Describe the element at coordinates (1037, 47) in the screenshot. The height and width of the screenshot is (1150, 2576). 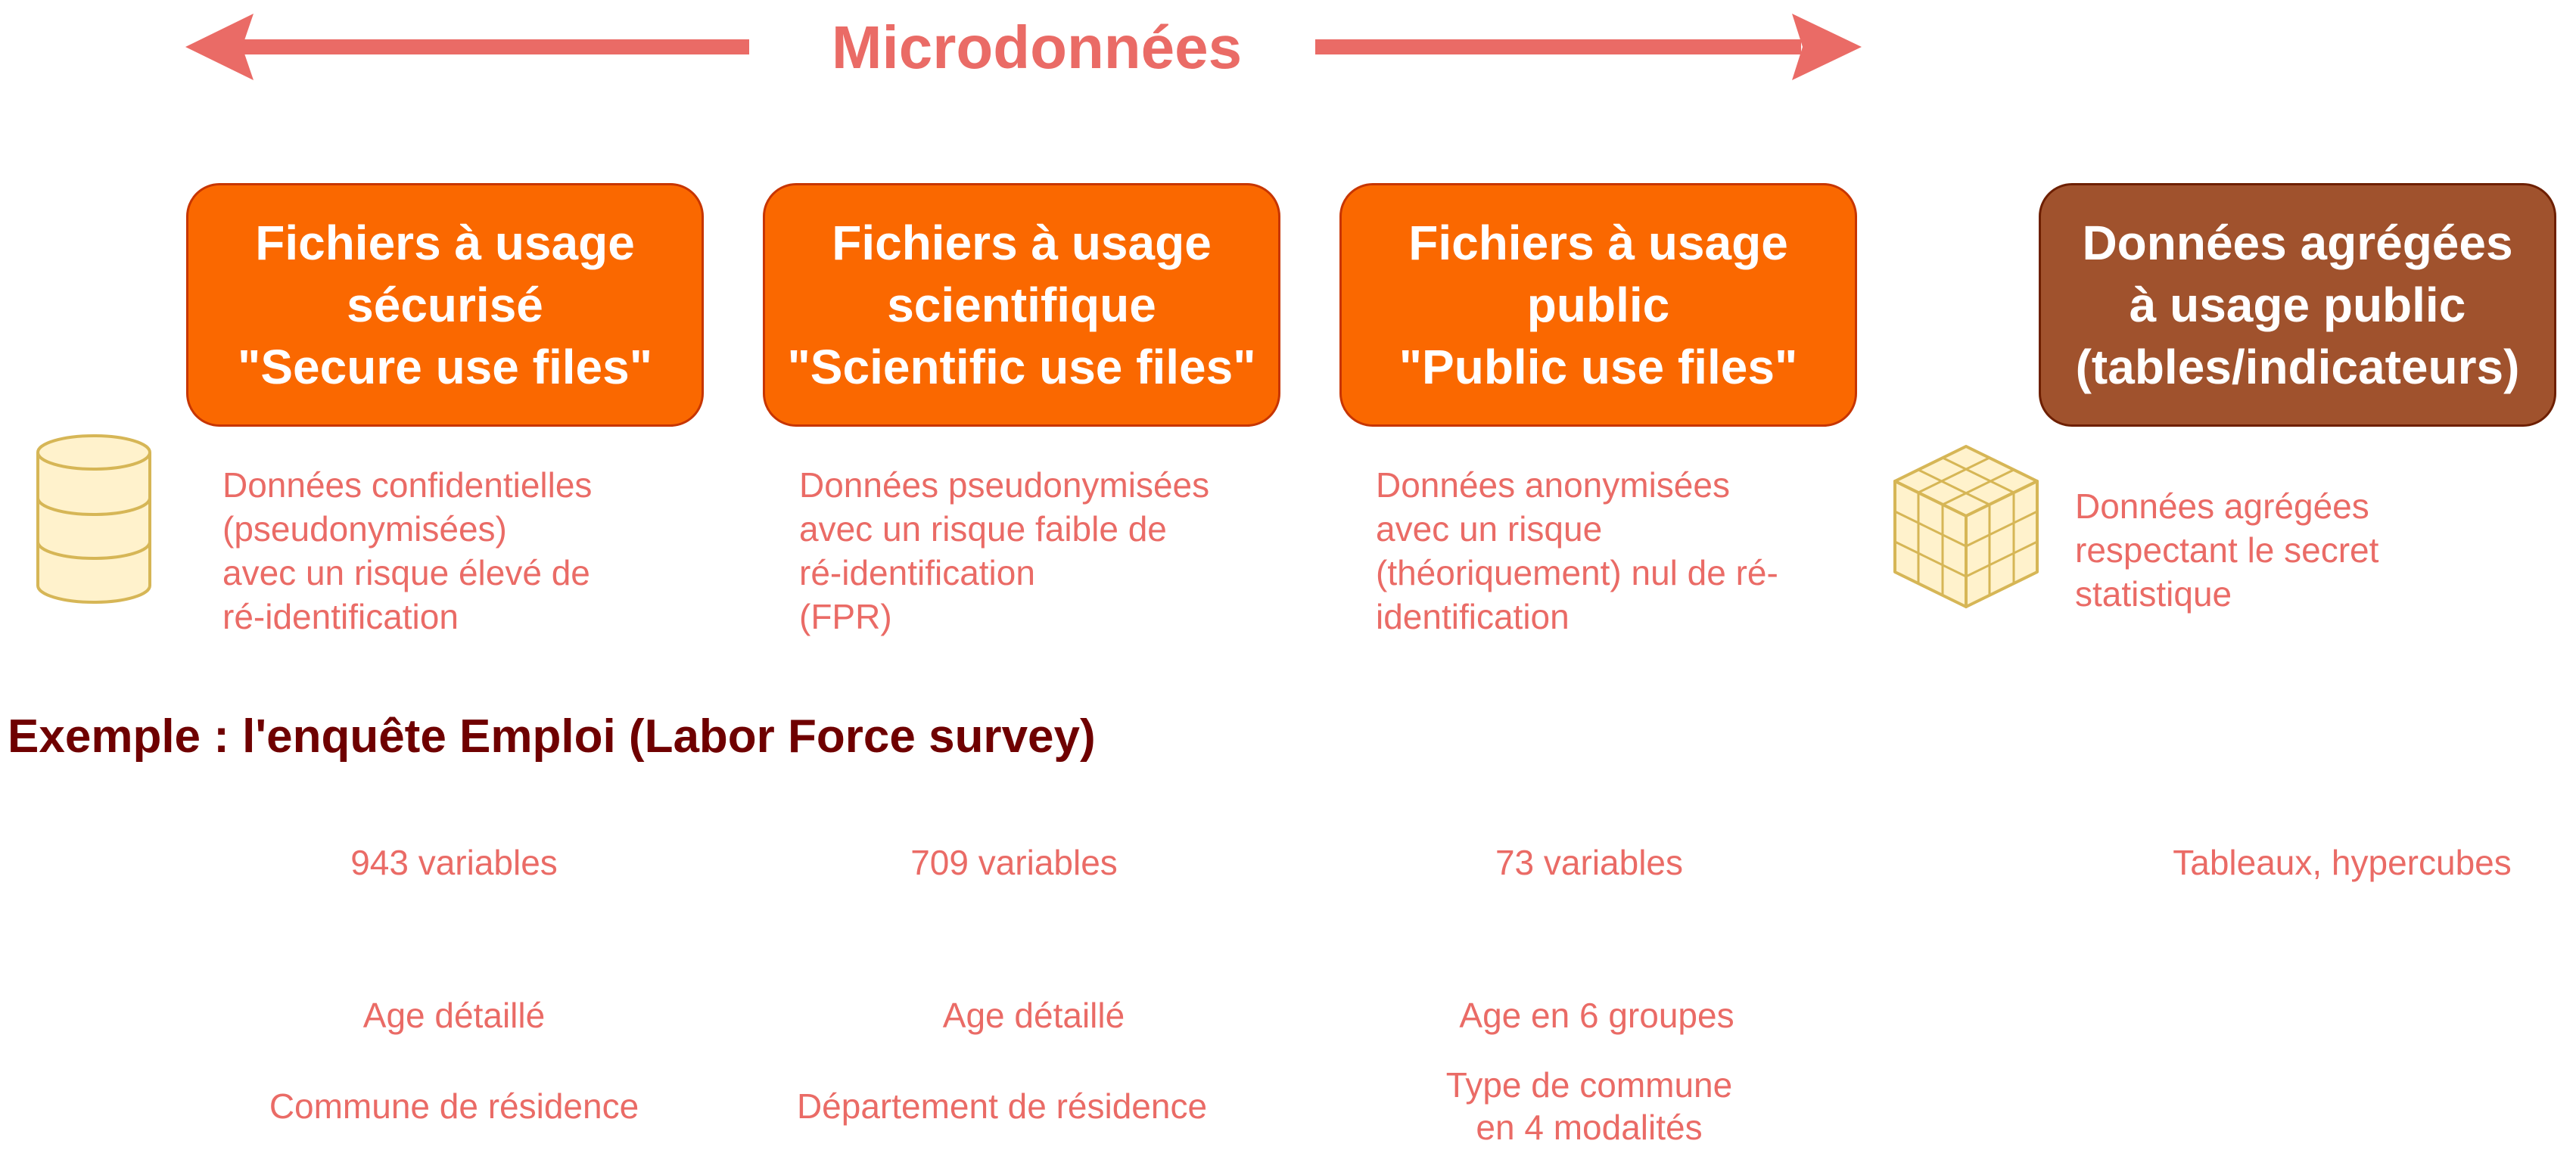
I see `microdata-title: Microdonnées` at that location.